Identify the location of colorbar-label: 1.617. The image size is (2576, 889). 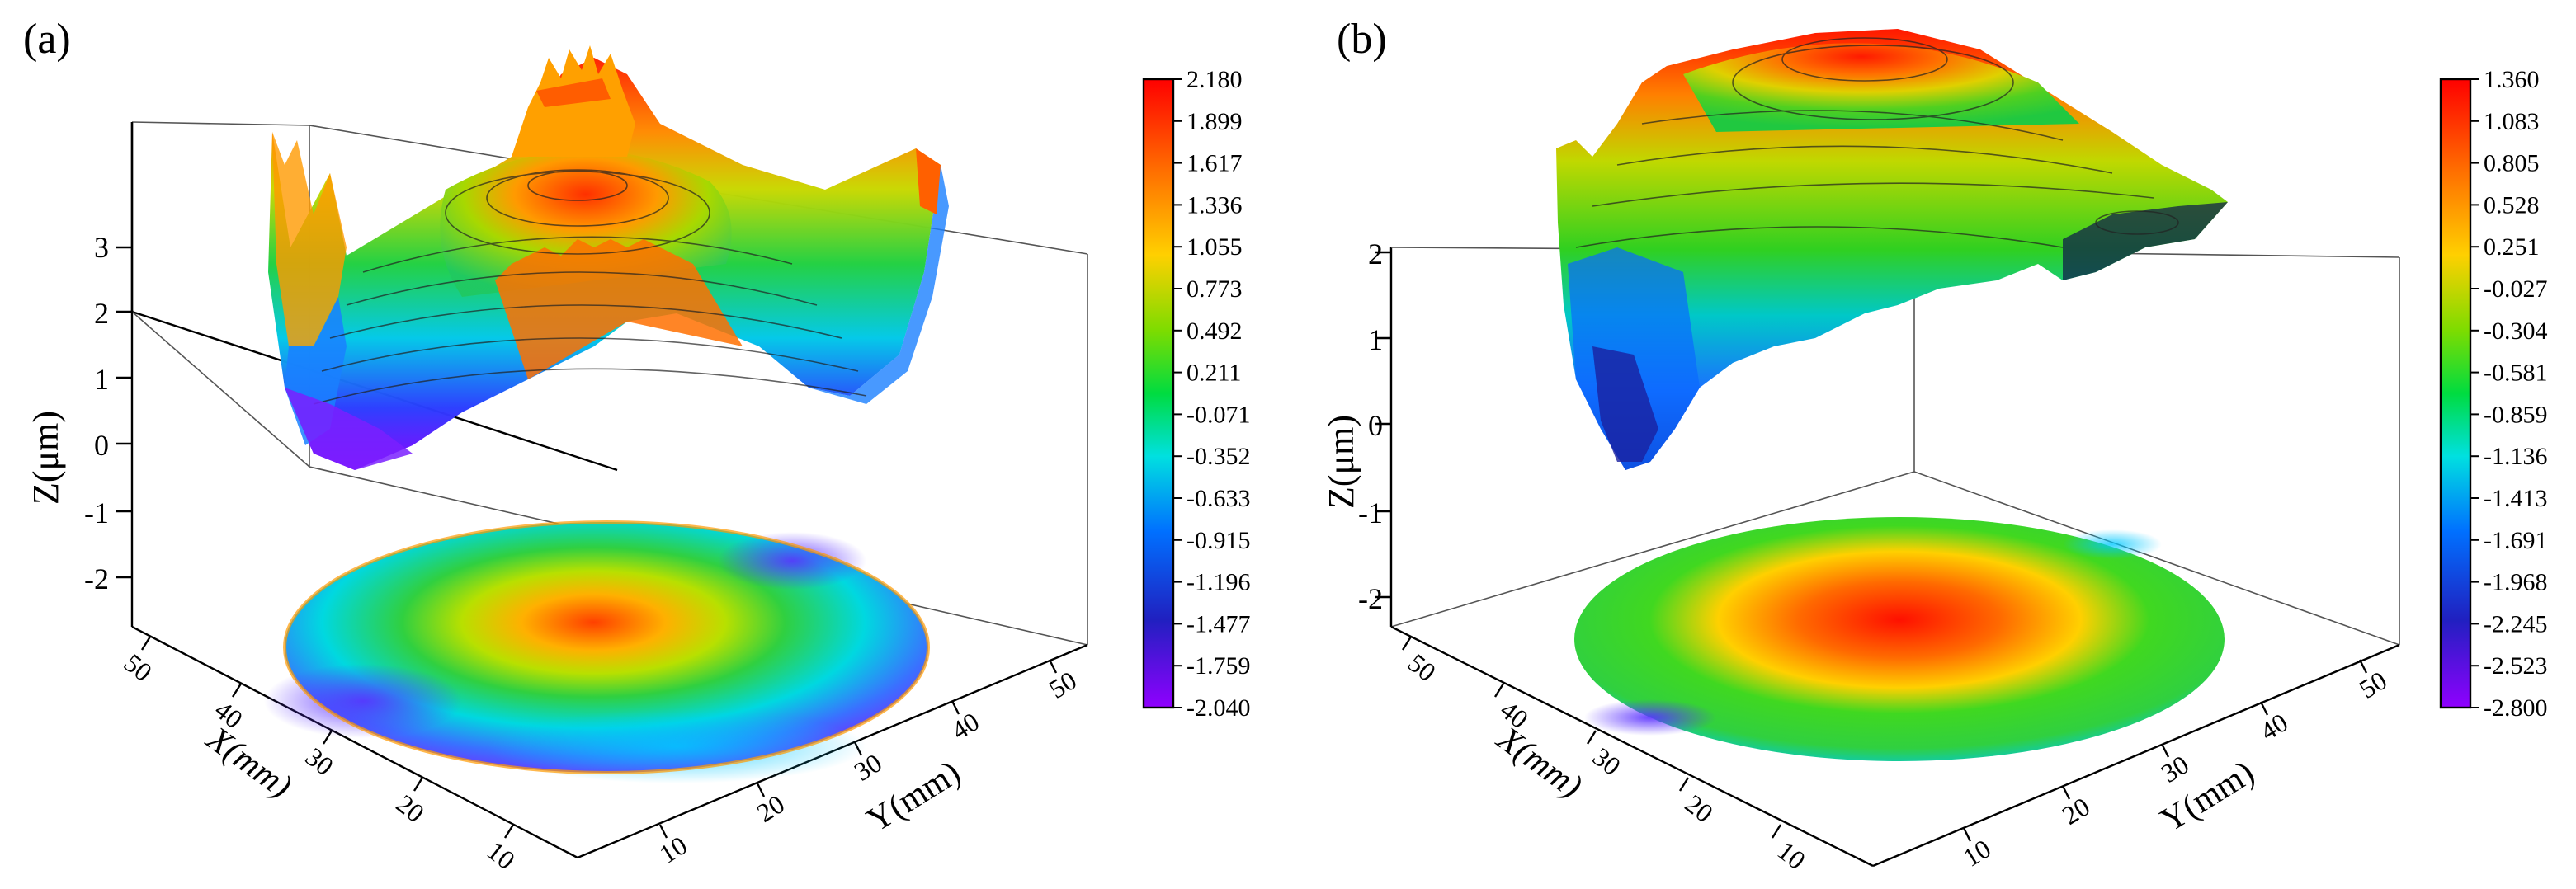
(1215, 163).